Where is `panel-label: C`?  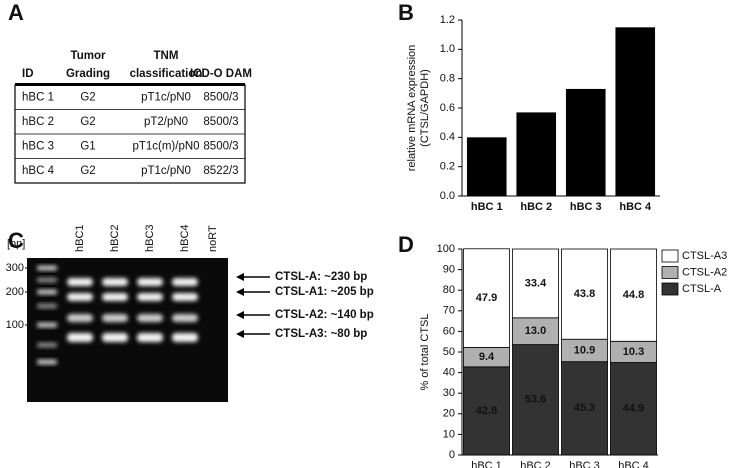
panel-label: C is located at coordinates (16, 240).